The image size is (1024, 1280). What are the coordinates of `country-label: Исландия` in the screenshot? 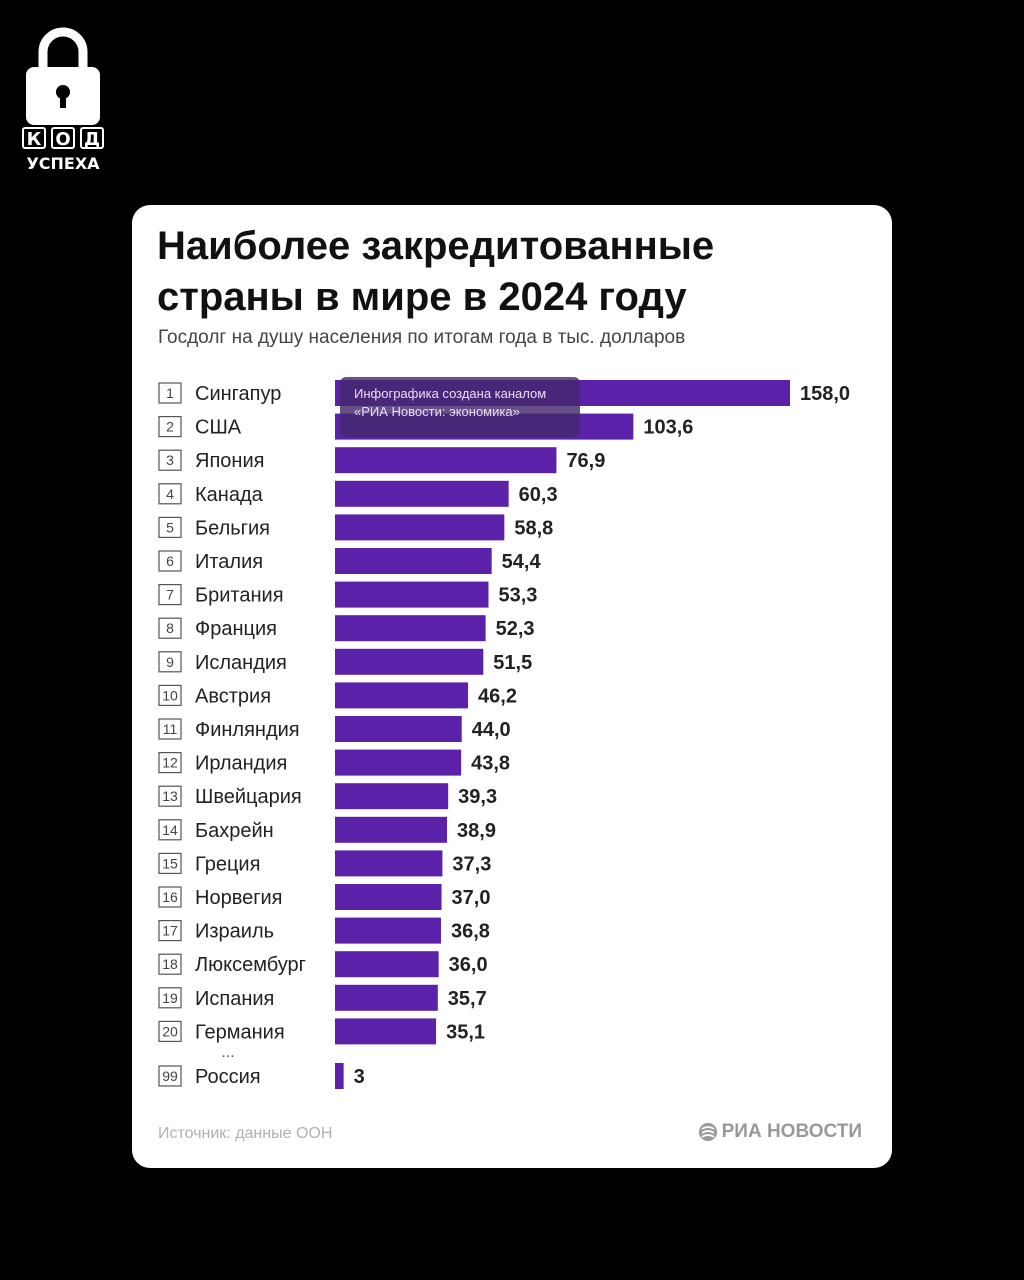 It's located at (241, 663).